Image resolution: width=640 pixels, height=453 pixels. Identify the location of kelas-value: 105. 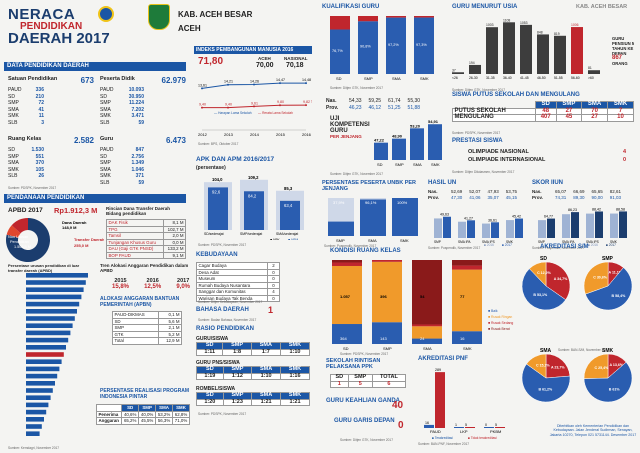
(39, 169).